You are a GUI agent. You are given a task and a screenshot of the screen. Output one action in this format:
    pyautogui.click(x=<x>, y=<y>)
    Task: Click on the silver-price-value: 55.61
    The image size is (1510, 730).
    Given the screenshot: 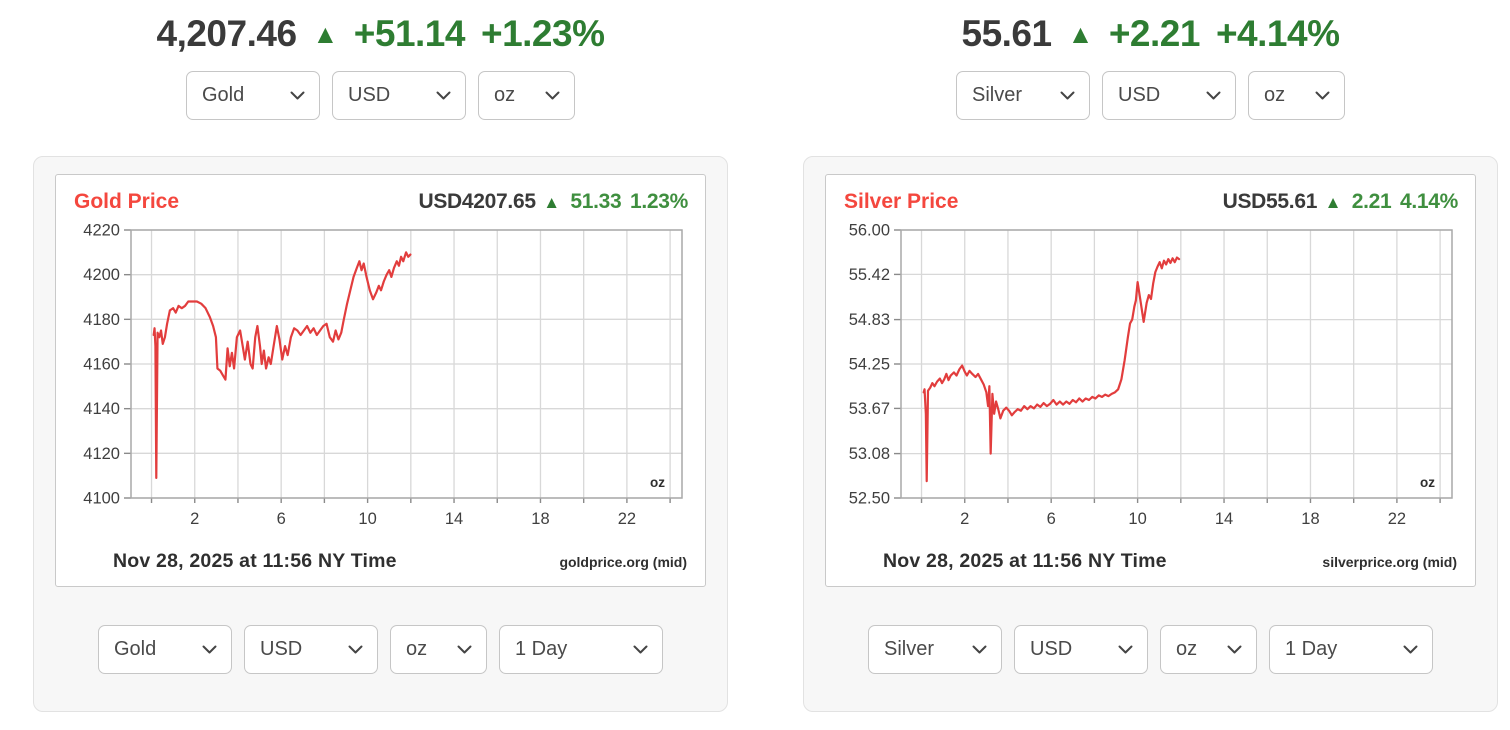 What is the action you would take?
    pyautogui.click(x=1007, y=33)
    